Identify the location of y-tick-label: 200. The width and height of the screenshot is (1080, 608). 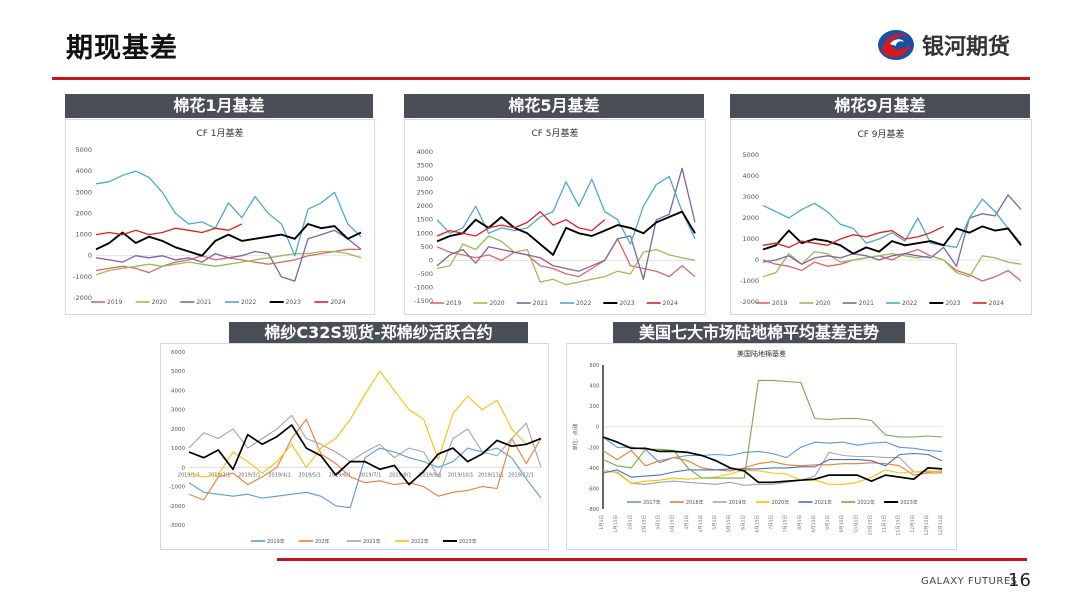
(594, 407).